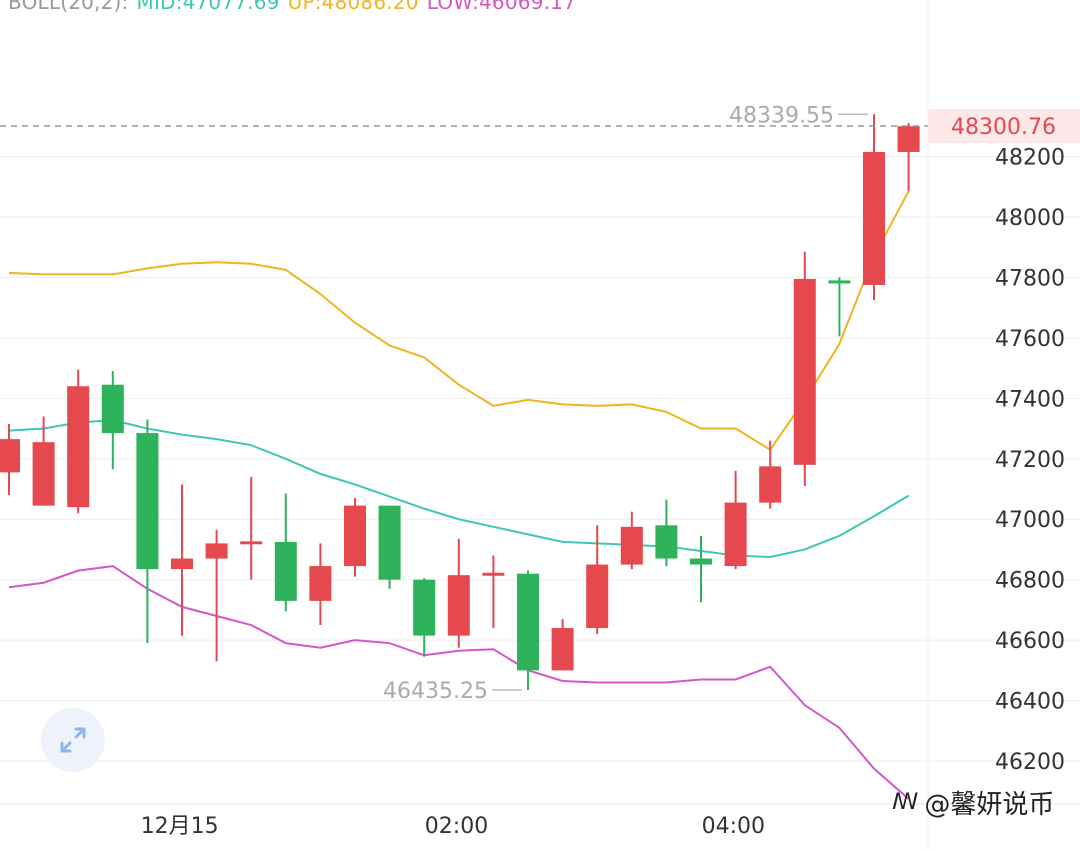 The image size is (1080, 849). What do you see at coordinates (1030, 399) in the screenshot?
I see `y-tick-label: 47400` at bounding box center [1030, 399].